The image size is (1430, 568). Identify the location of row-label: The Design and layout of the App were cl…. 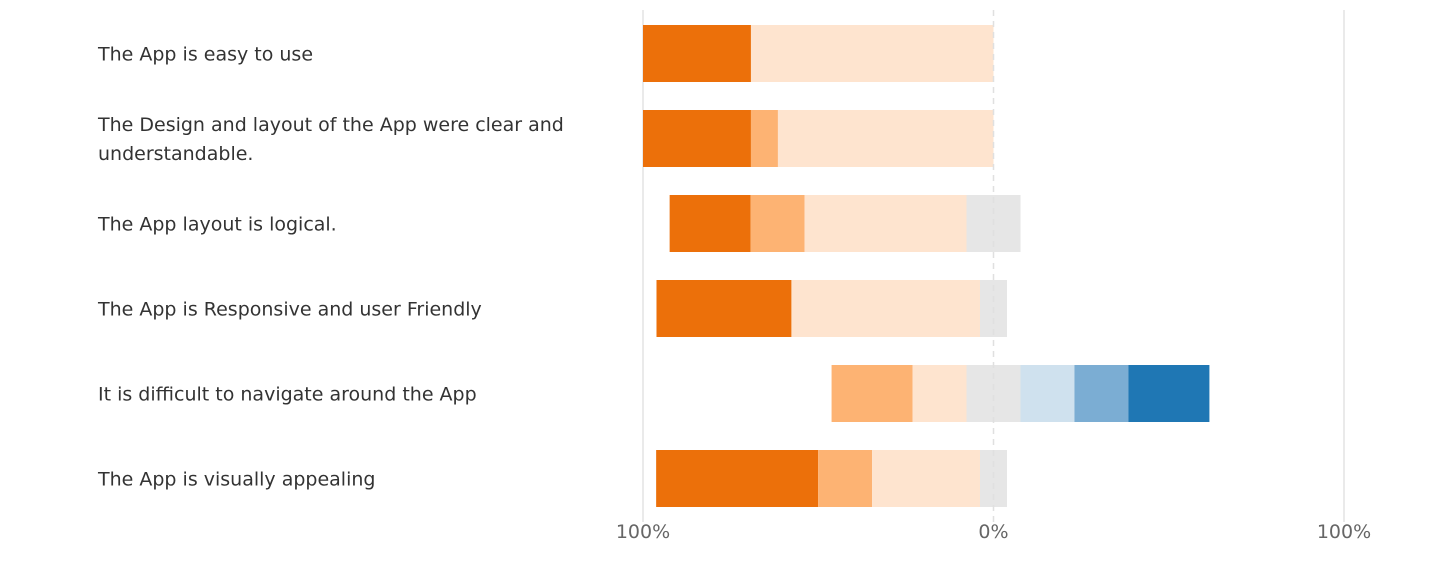
(330, 139).